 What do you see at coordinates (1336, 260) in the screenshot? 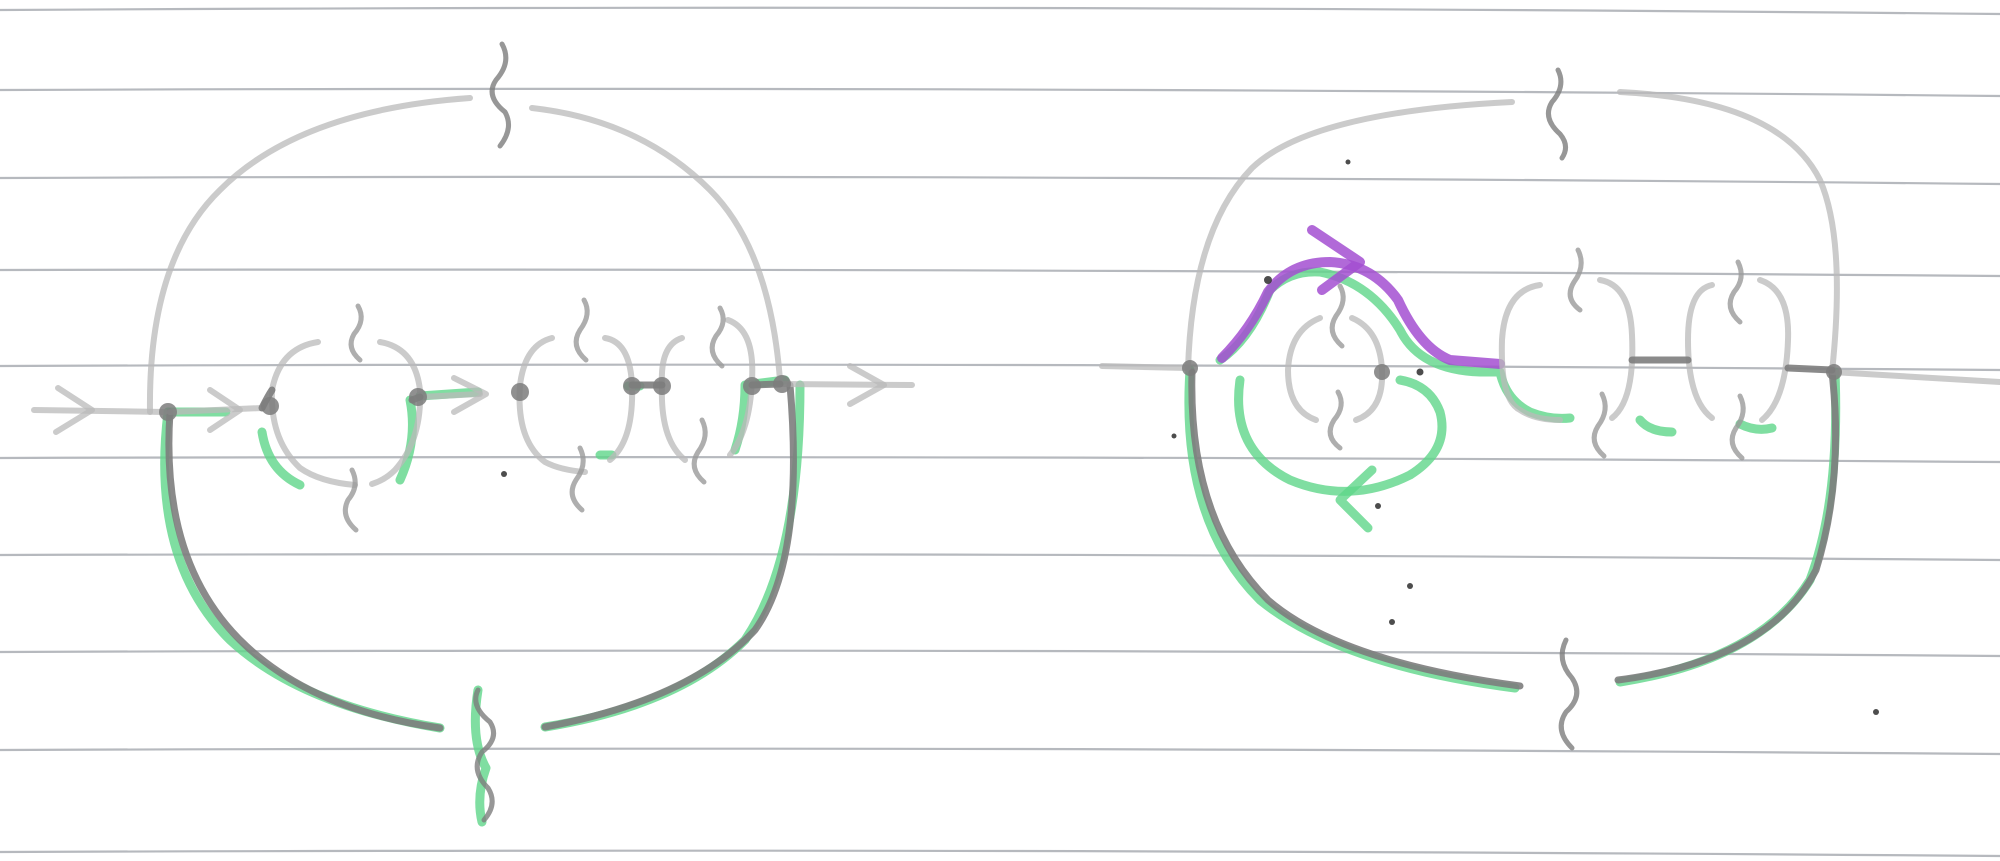
I see `right-purple-arrow-head` at bounding box center [1336, 260].